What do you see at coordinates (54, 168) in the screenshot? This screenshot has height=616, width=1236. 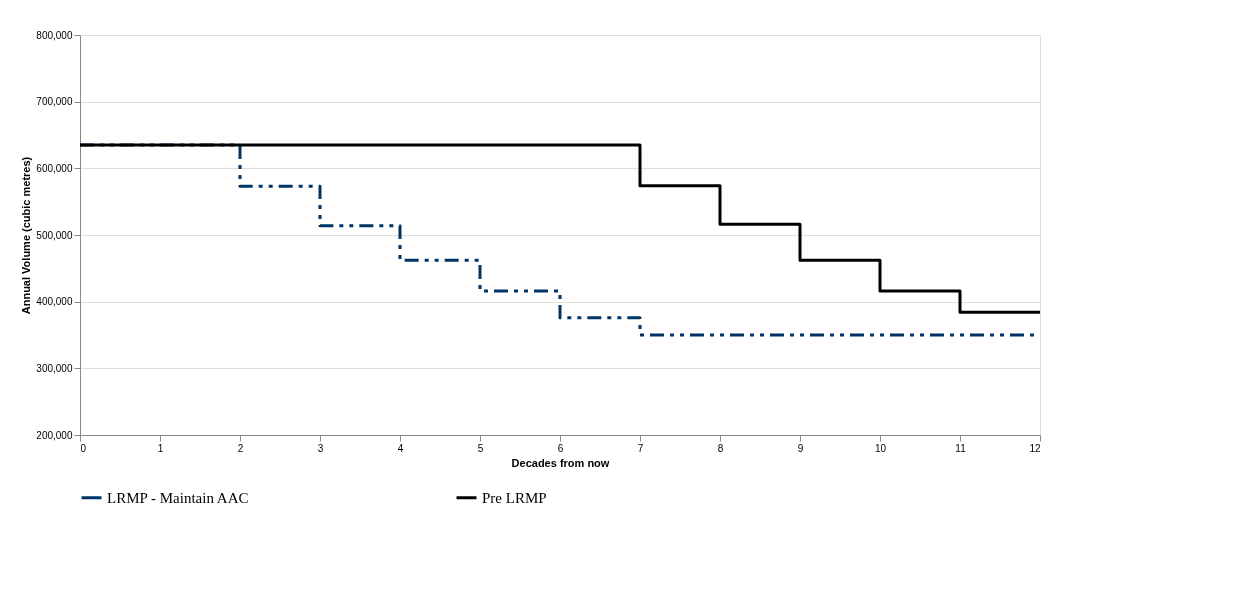 I see `y-tick-label: 600,000` at bounding box center [54, 168].